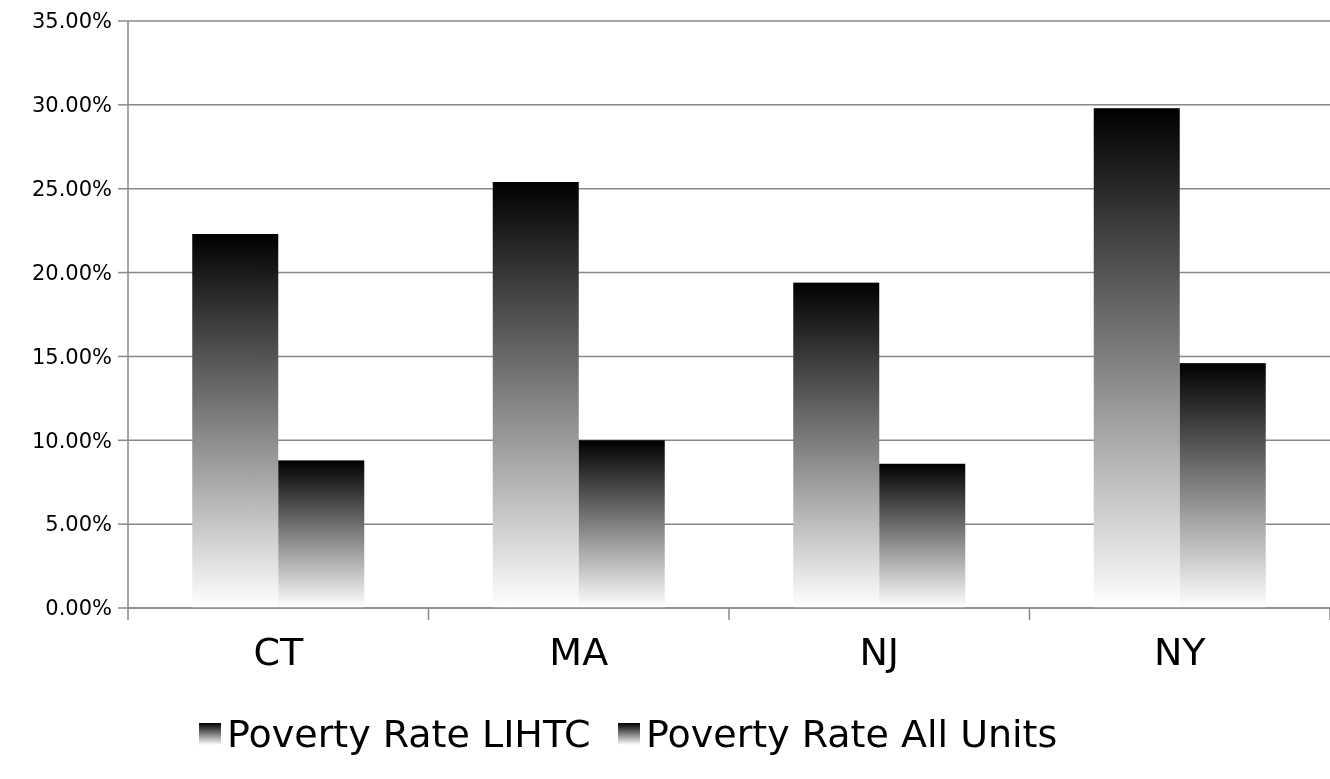 The height and width of the screenshot is (779, 1330). I want to click on x-tick-label: MA, so click(579, 652).